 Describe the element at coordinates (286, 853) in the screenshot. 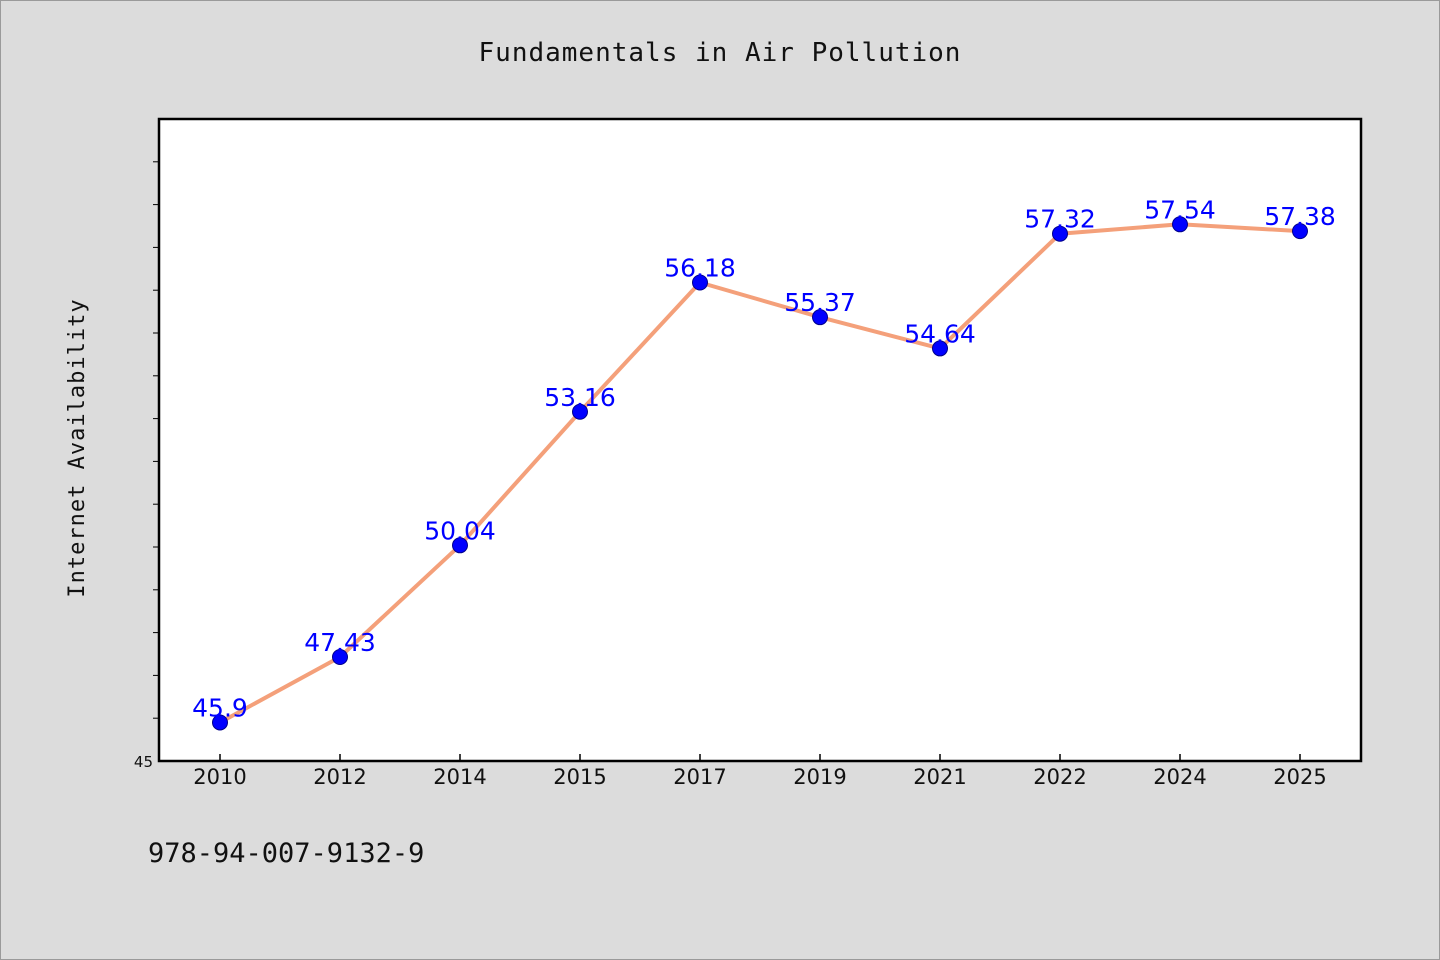

I see `isbn-footer: 978-94-007-9132-9` at that location.